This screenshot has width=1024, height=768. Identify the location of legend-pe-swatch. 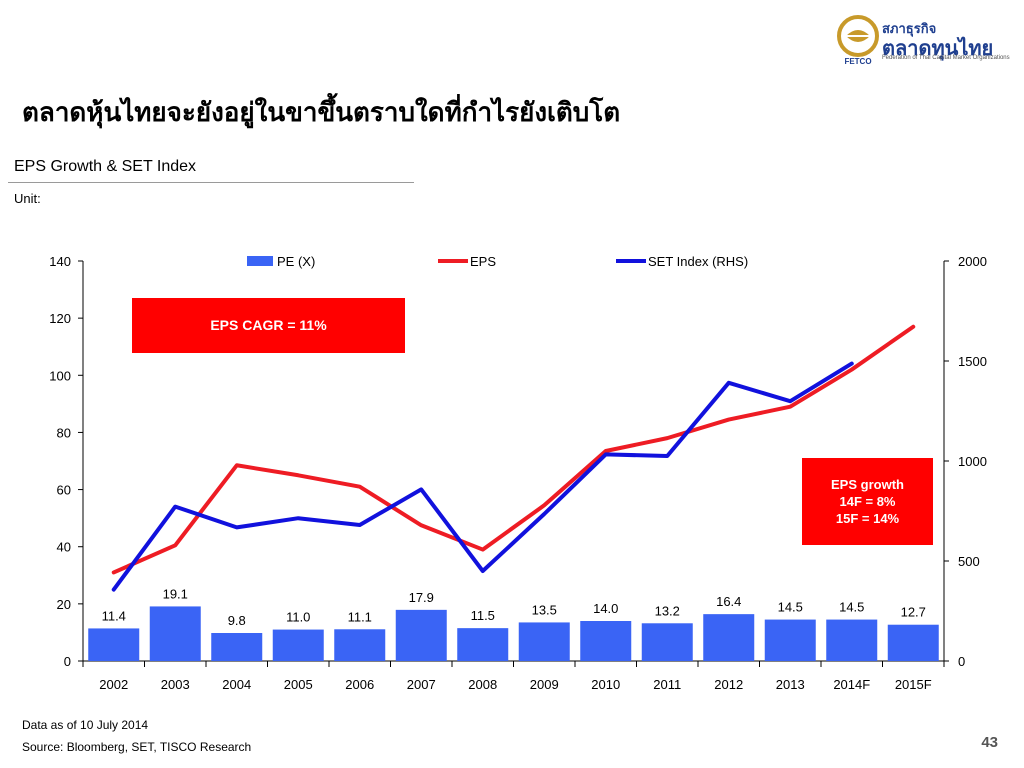
(260, 261).